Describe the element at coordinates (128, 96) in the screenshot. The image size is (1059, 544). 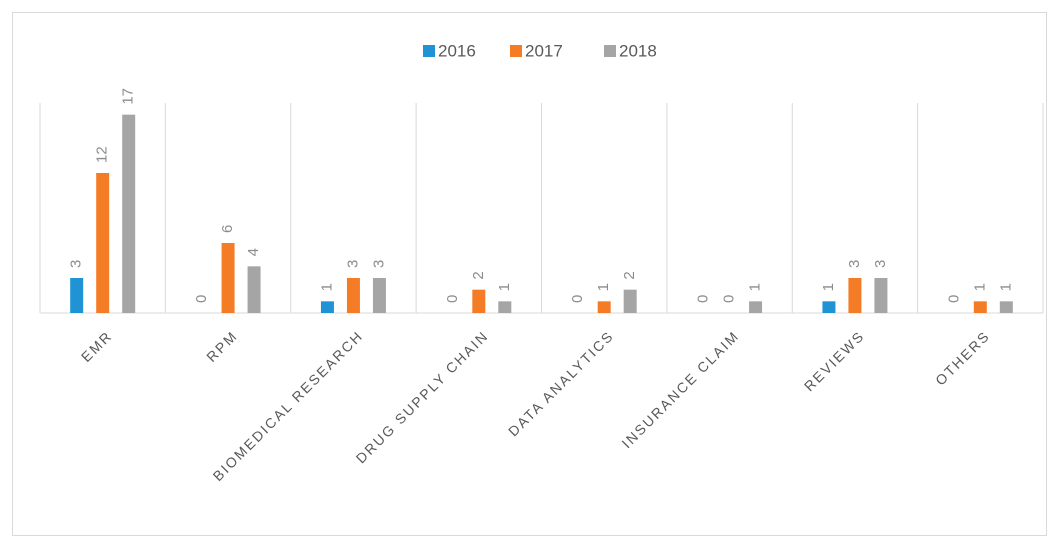
I see `data-label: 17` at that location.